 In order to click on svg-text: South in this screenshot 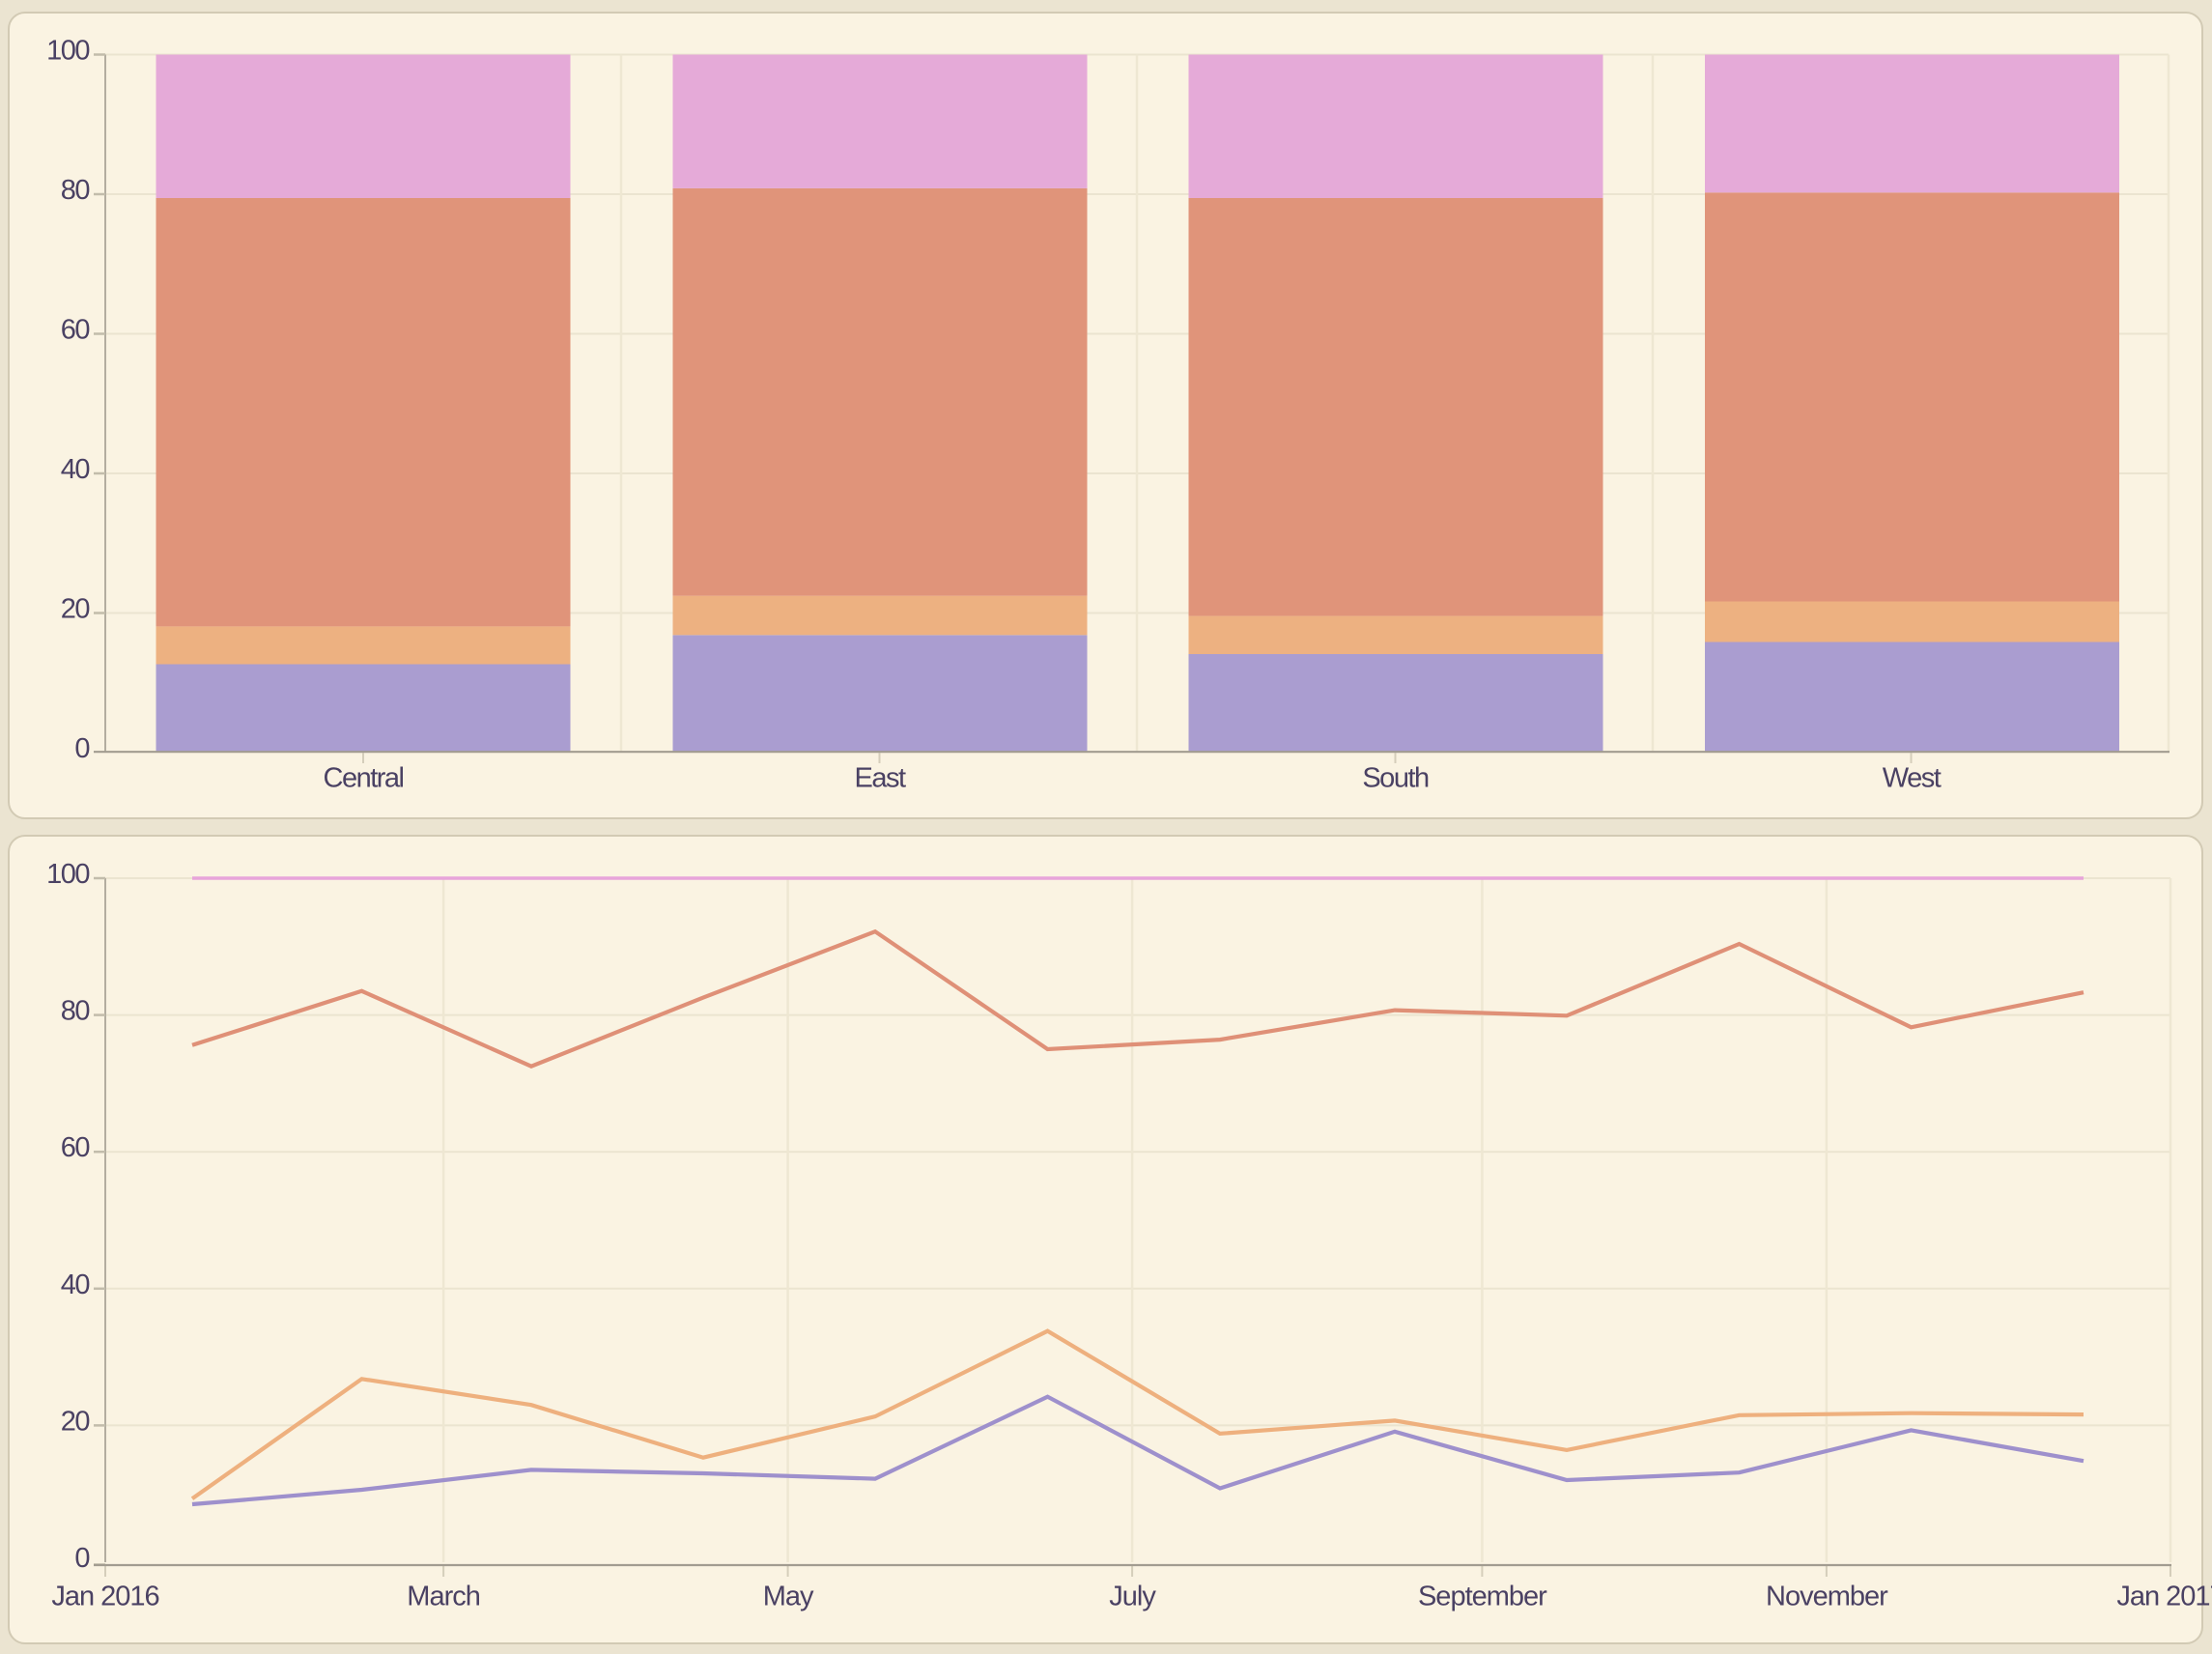, I will do `click(1395, 779)`.